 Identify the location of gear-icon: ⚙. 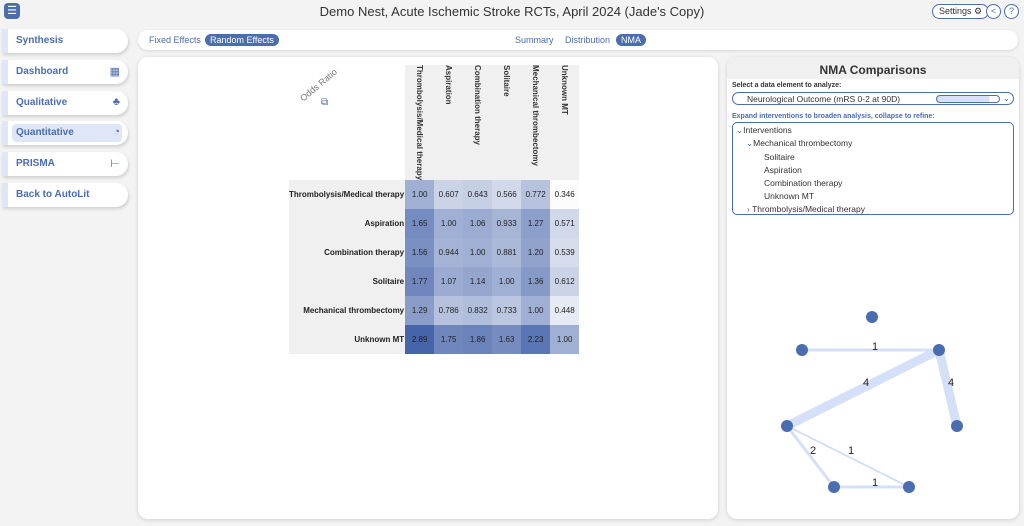
(978, 11).